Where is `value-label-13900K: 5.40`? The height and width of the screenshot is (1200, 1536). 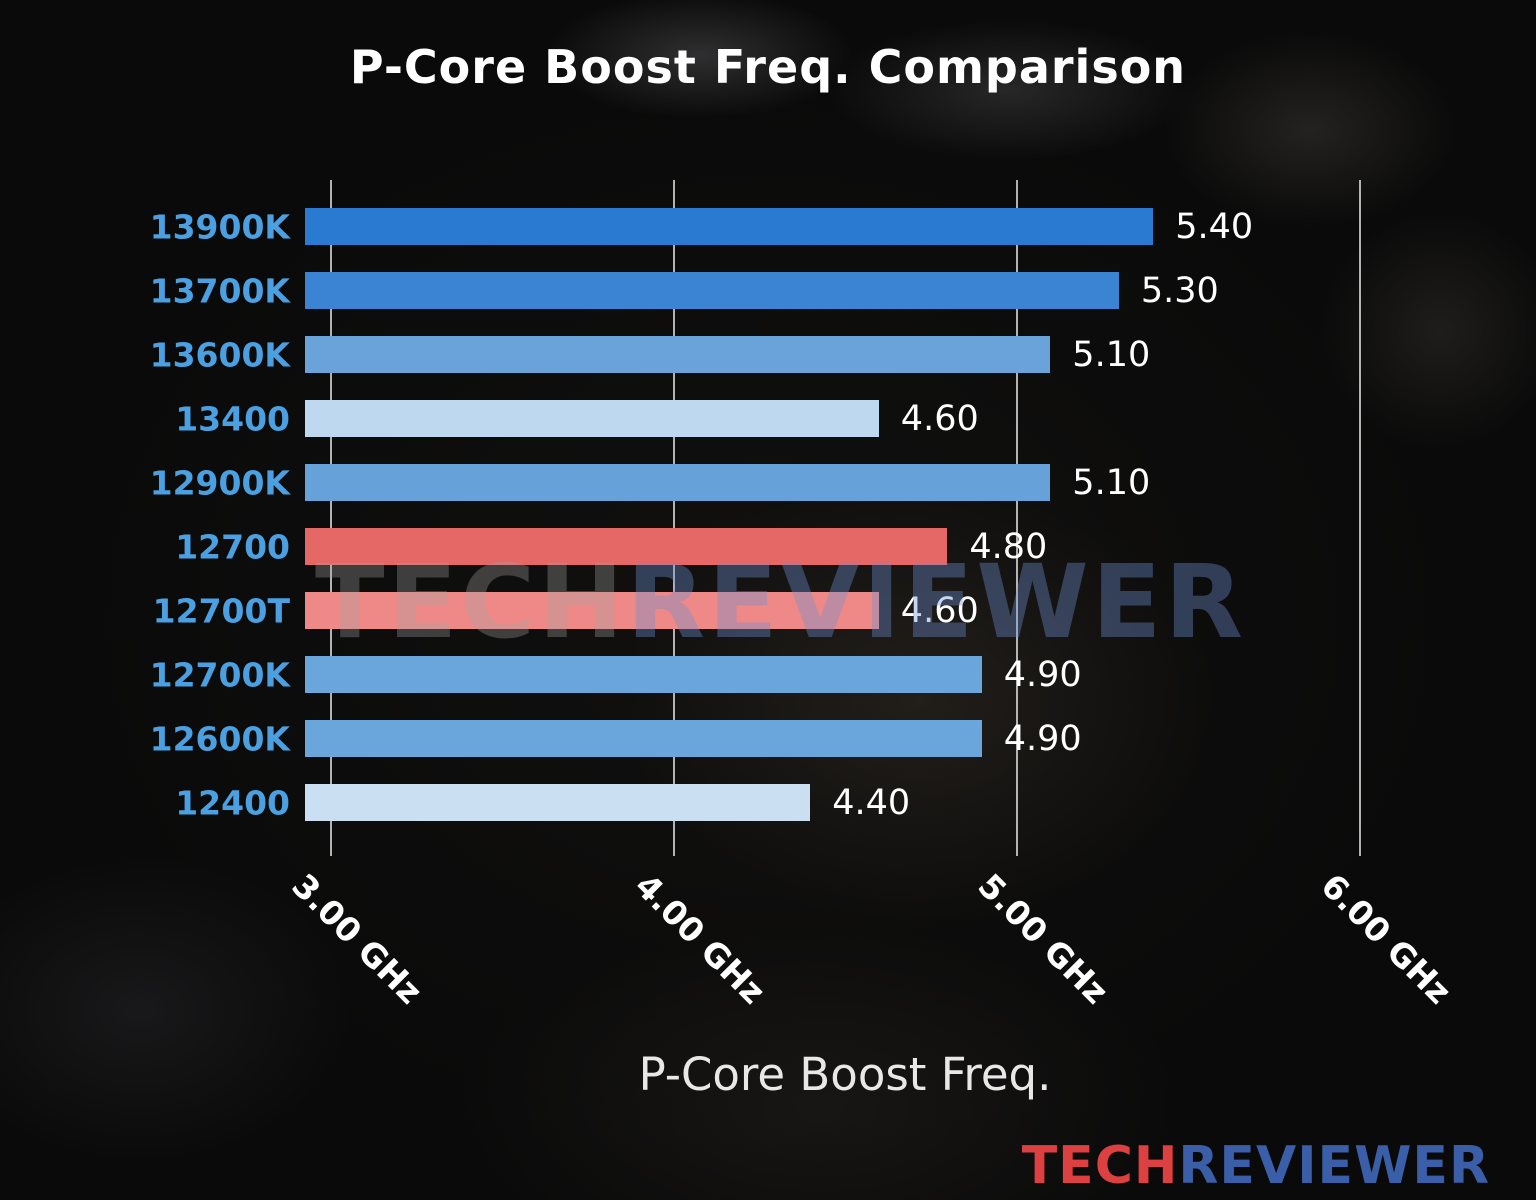
value-label-13900K: 5.40 is located at coordinates (1214, 226).